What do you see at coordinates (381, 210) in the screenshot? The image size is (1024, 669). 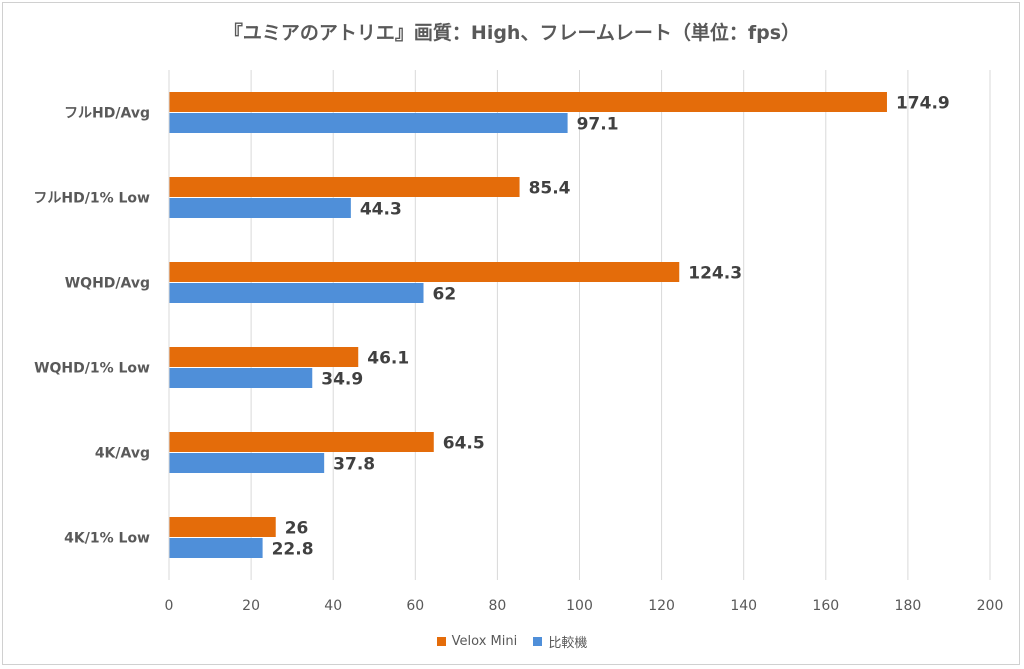 I see `data-label: 44.3` at bounding box center [381, 210].